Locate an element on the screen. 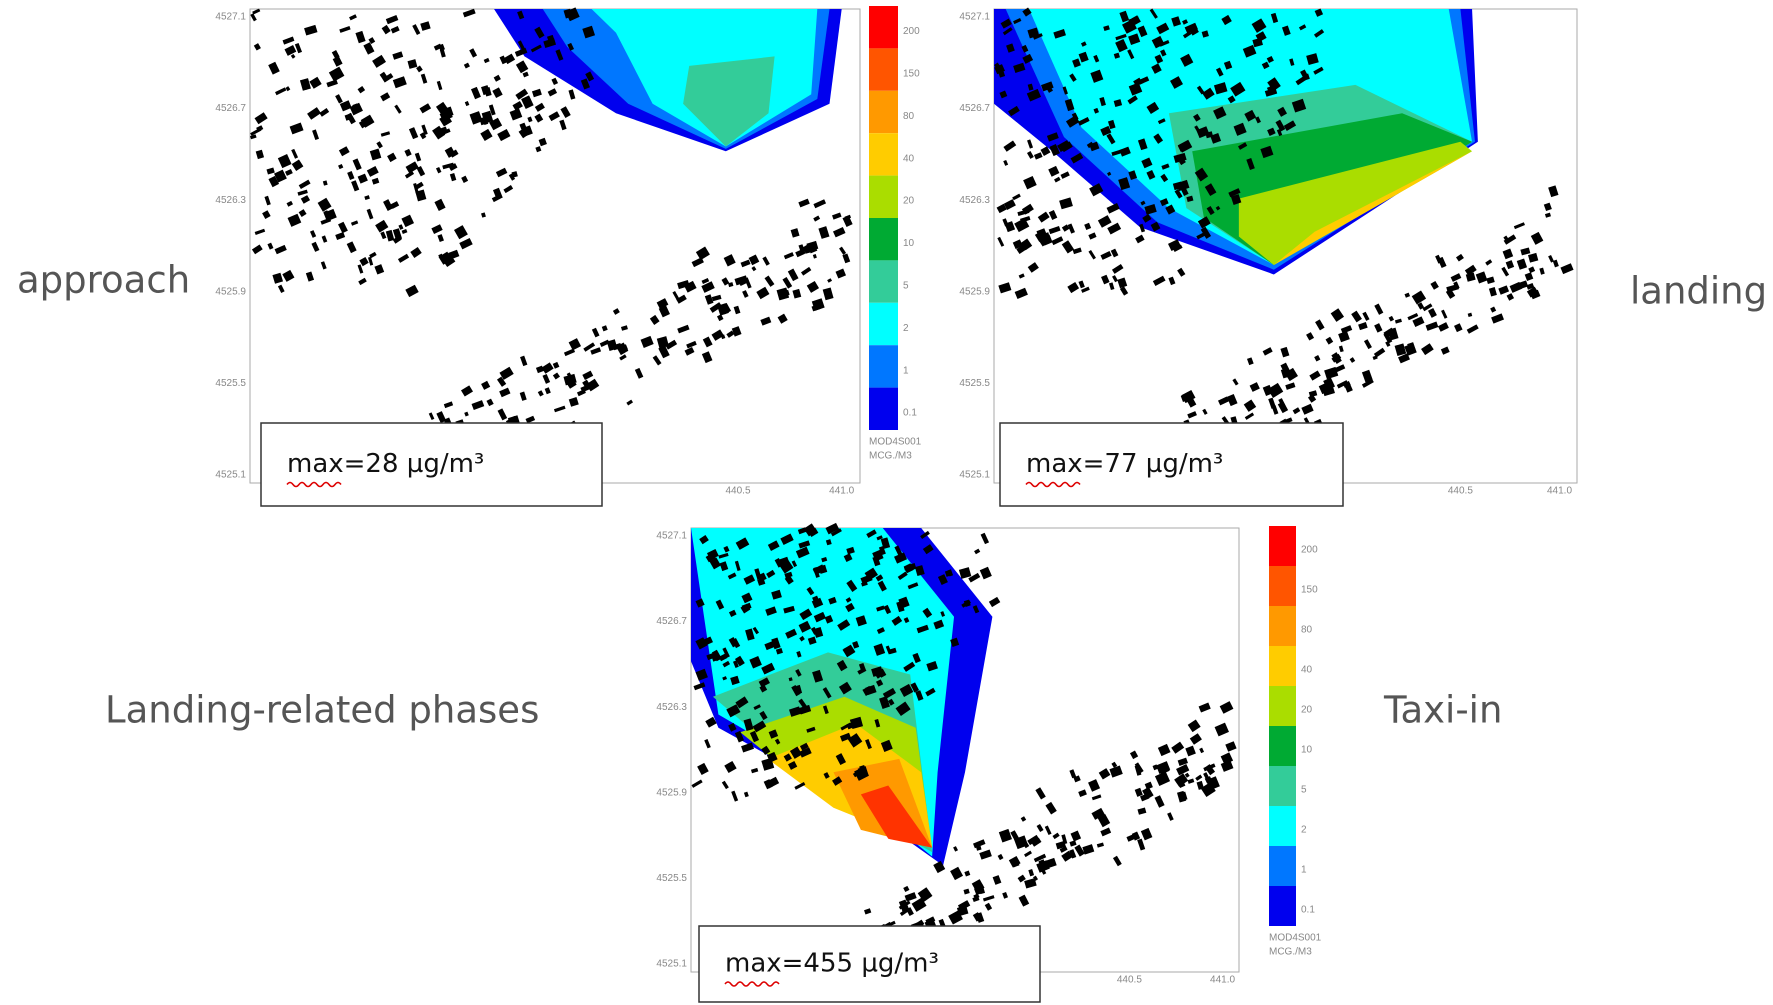 This screenshot has width=1773, height=1005. max-value: max=455 µg/m³ is located at coordinates (832, 964).